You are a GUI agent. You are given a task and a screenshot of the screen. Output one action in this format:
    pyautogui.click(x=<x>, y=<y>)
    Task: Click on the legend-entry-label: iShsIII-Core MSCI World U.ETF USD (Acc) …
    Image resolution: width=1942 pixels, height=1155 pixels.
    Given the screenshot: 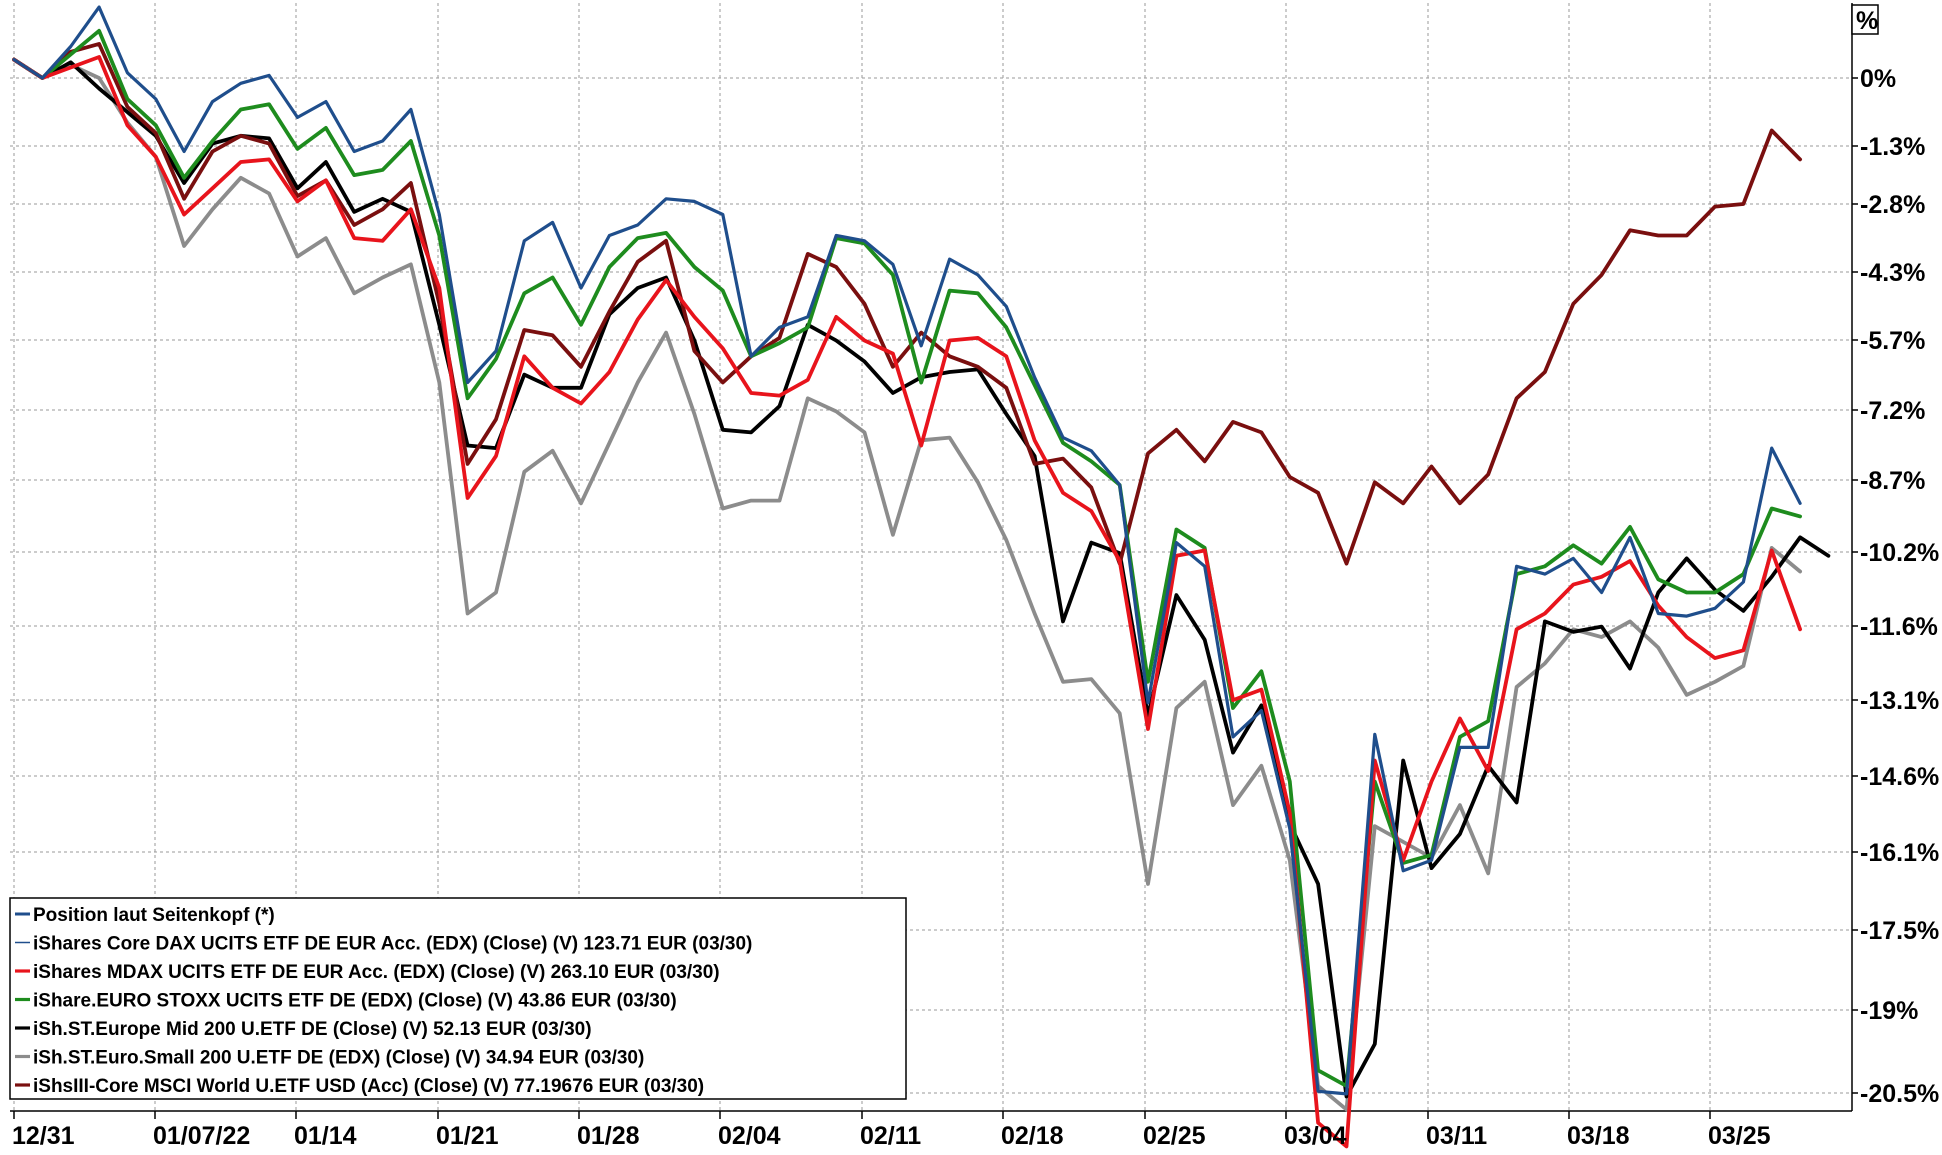 What is the action you would take?
    pyautogui.click(x=368, y=1086)
    